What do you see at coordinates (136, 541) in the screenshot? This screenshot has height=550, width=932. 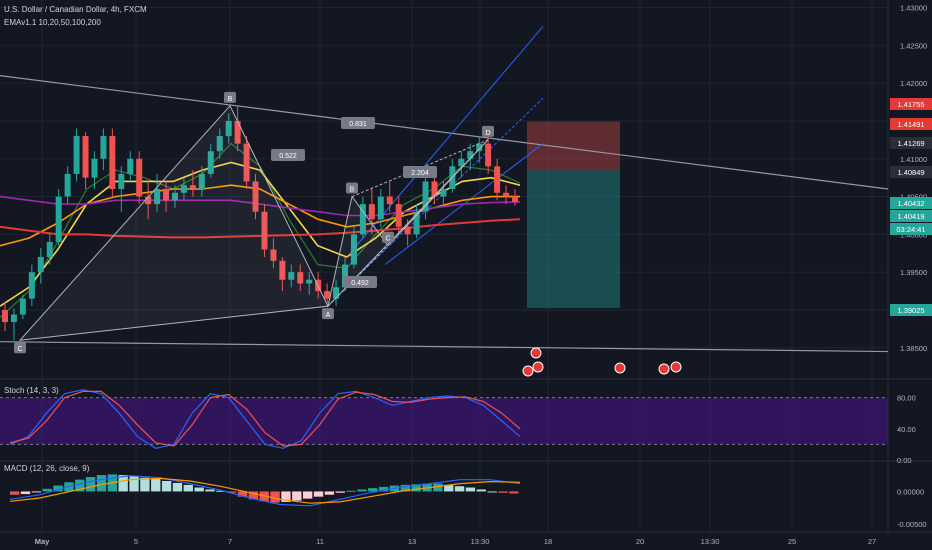 I see `time-tick-label: 5` at bounding box center [136, 541].